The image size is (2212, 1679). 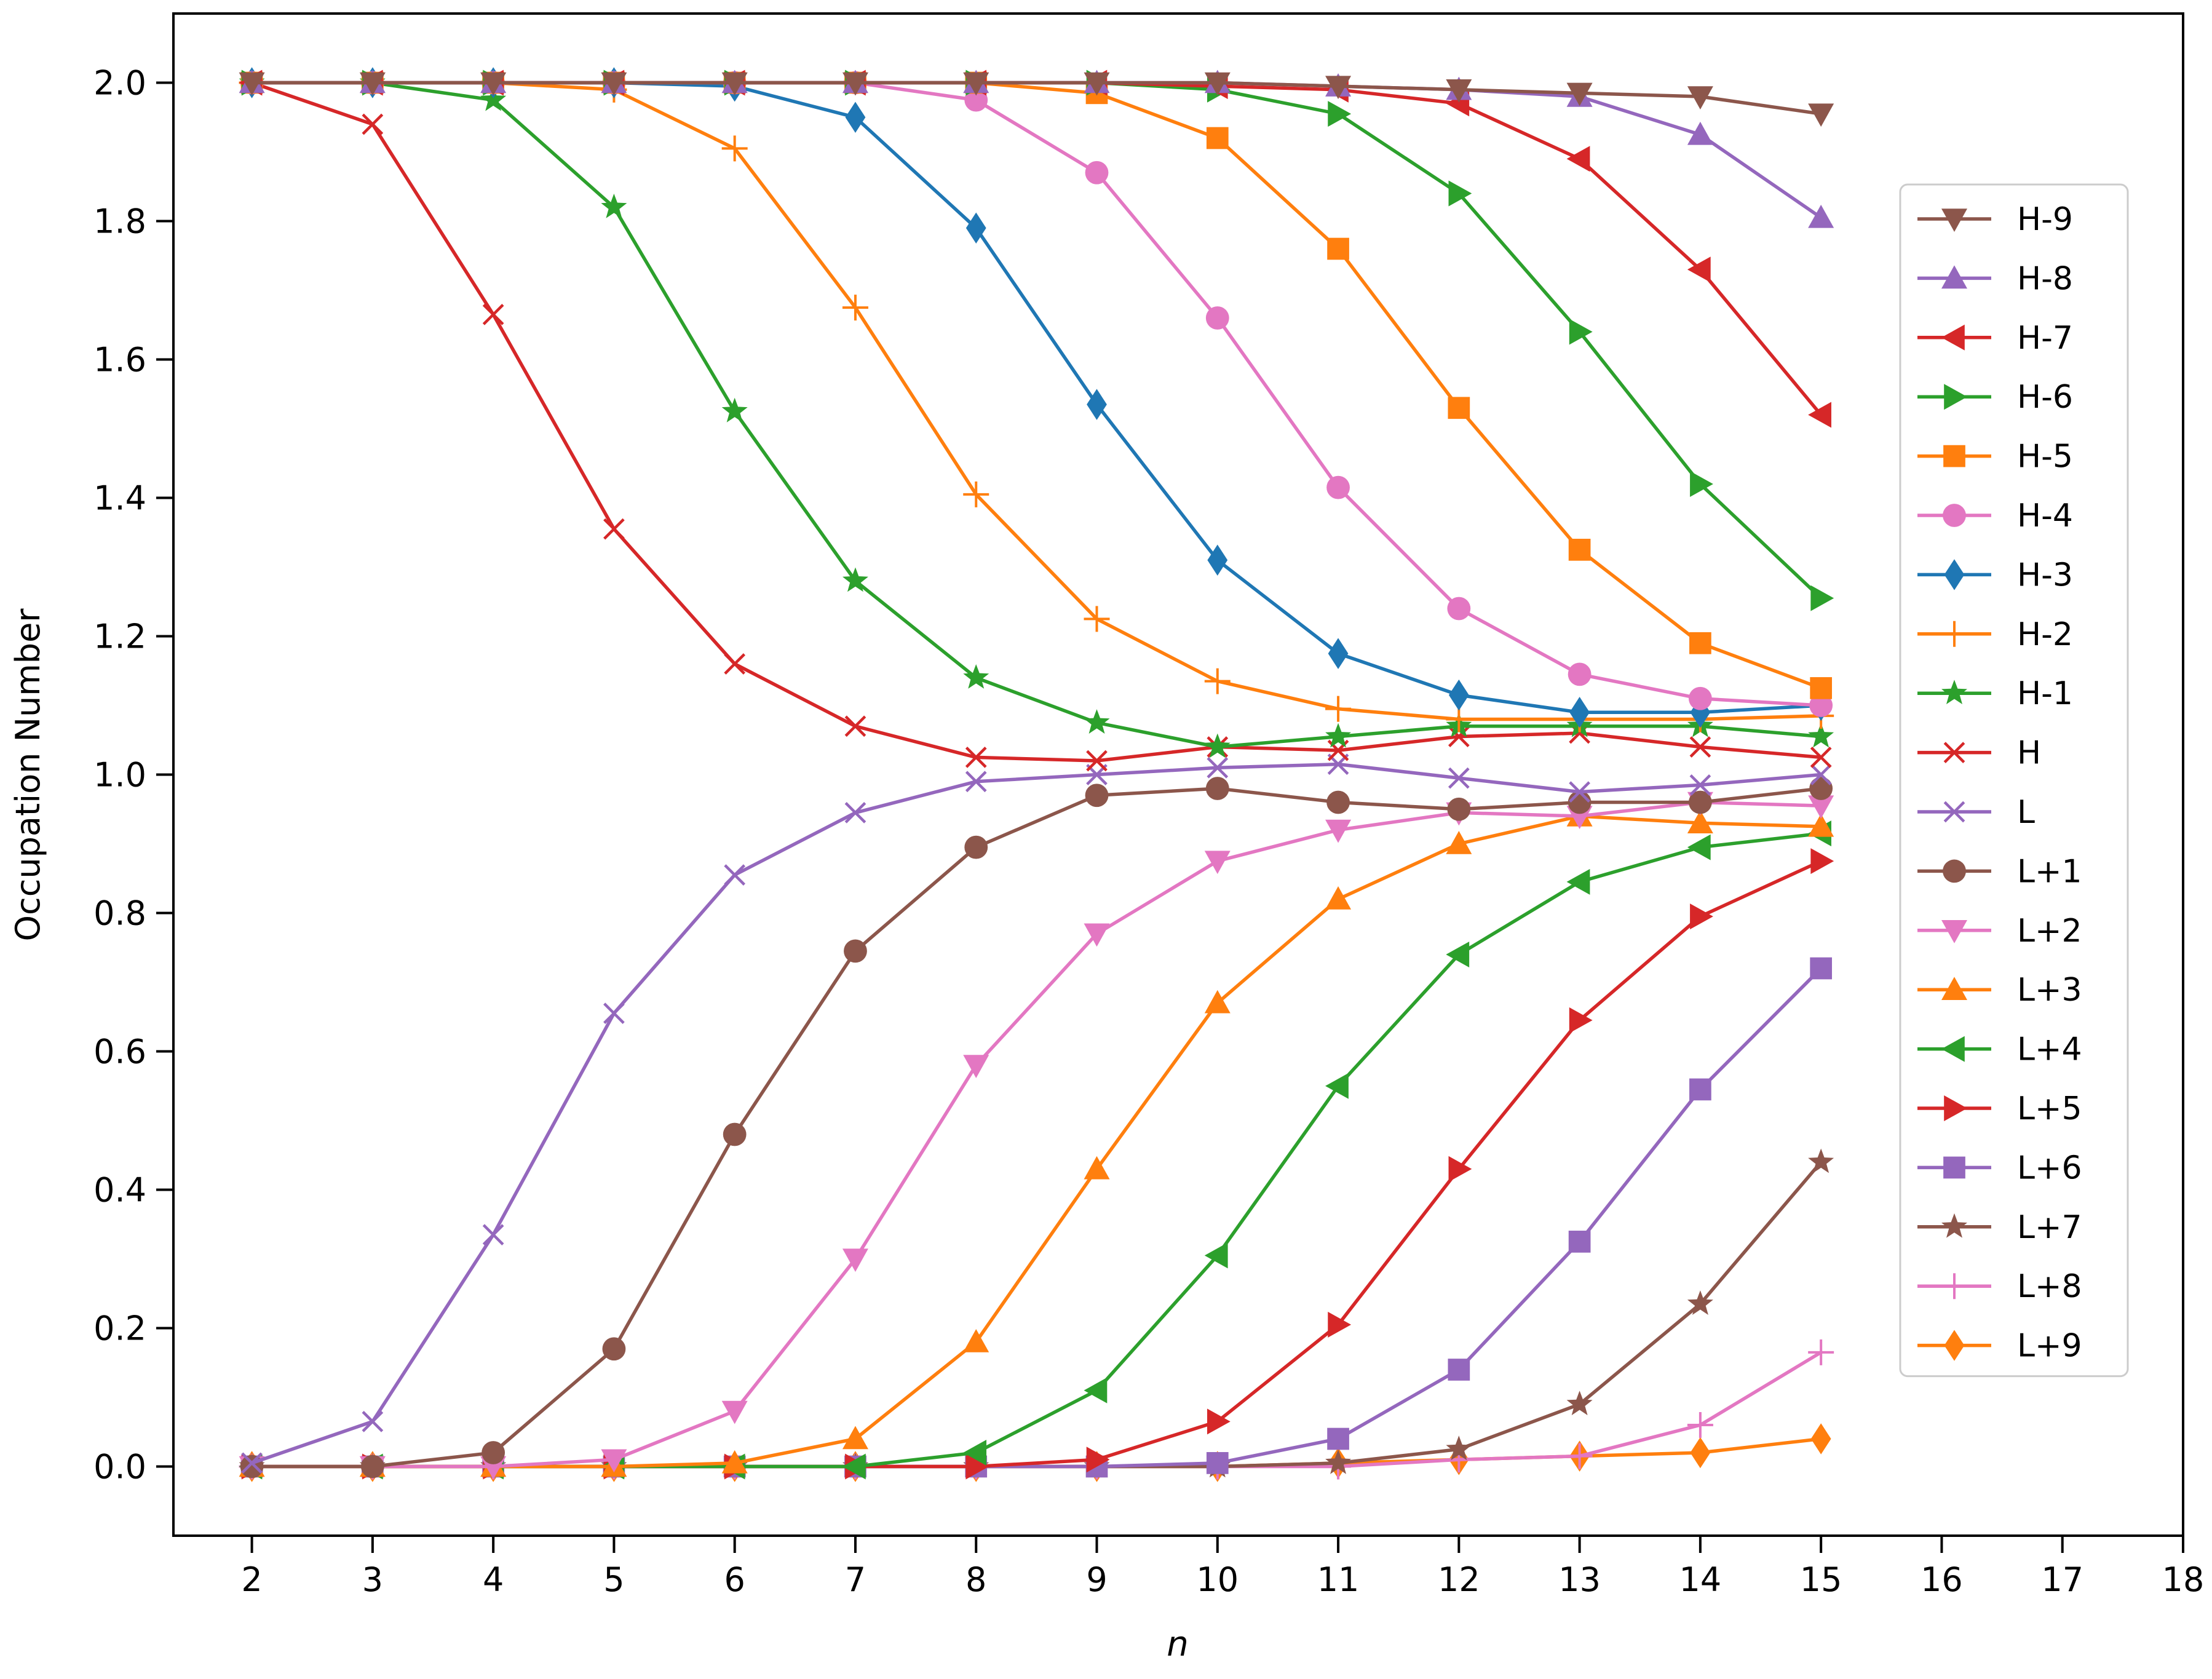 What do you see at coordinates (1699, 269) in the screenshot?
I see `data-point-h-7-shape` at bounding box center [1699, 269].